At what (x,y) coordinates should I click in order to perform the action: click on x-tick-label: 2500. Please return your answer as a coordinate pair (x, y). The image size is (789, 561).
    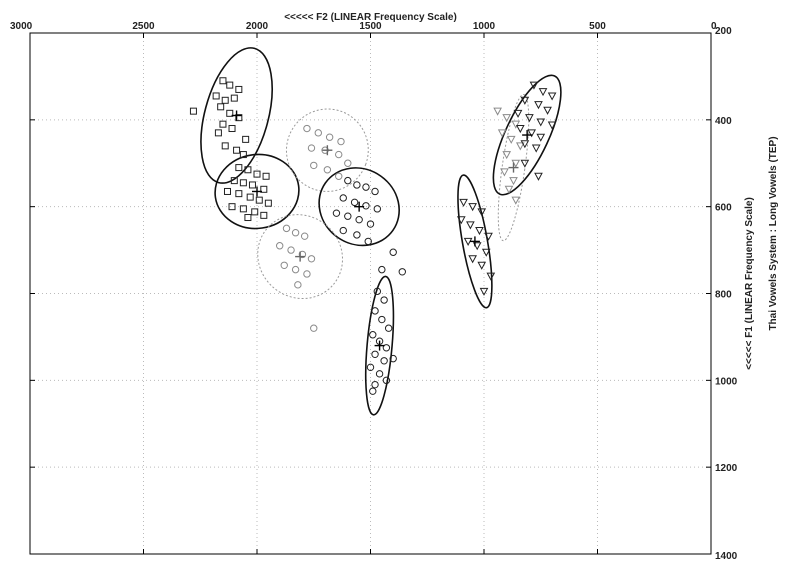
    Looking at the image, I should click on (143, 26).